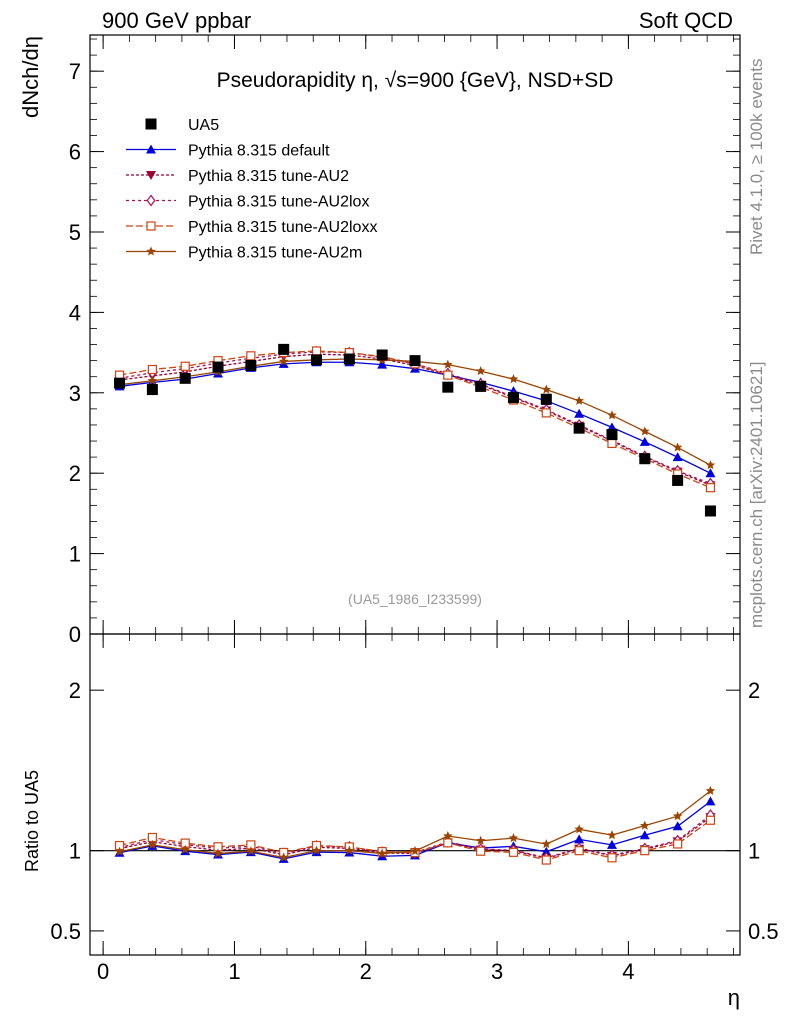  Describe the element at coordinates (75, 71) in the screenshot. I see `main-ytick-label-7: 7` at that location.